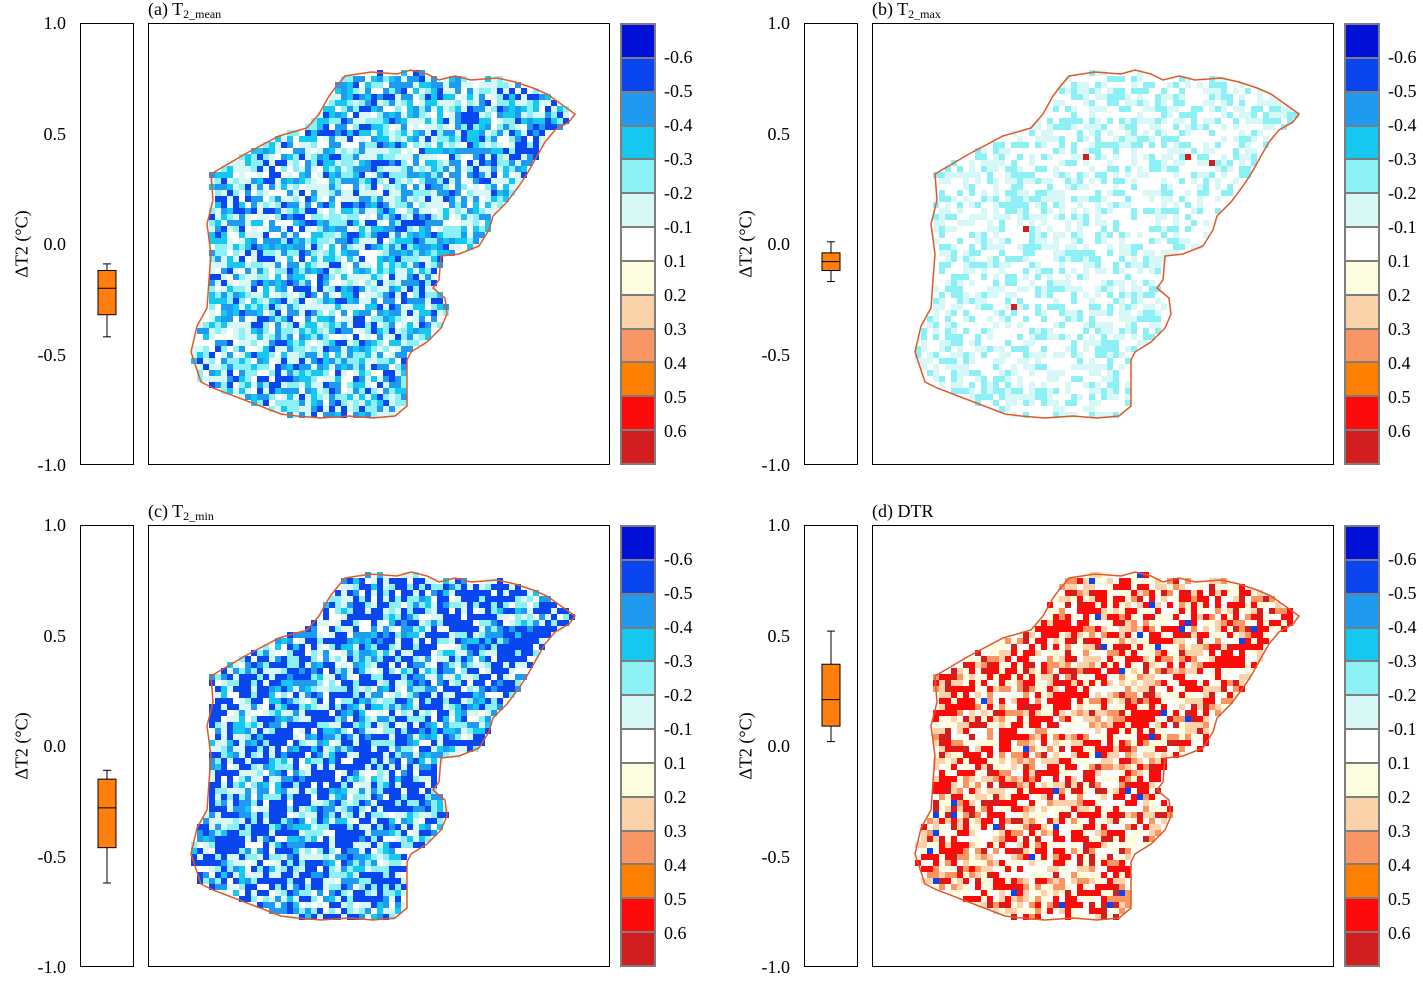 The width and height of the screenshot is (1423, 1000). What do you see at coordinates (638, 313) in the screenshot?
I see `legend-swatch` at bounding box center [638, 313].